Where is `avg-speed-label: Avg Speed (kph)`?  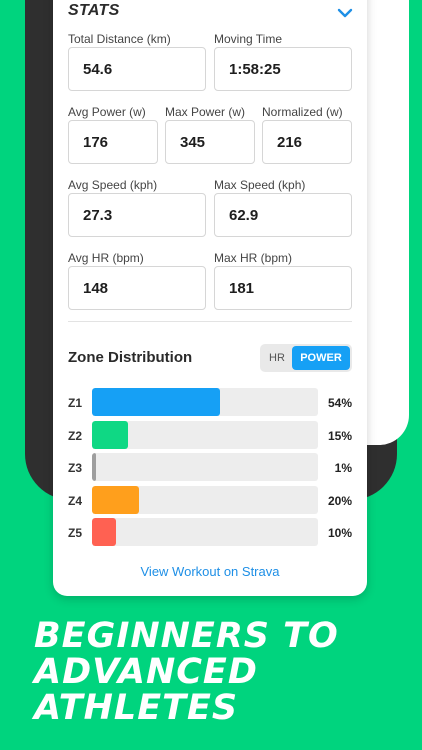
avg-speed-label: Avg Speed (kph) is located at coordinates (113, 185).